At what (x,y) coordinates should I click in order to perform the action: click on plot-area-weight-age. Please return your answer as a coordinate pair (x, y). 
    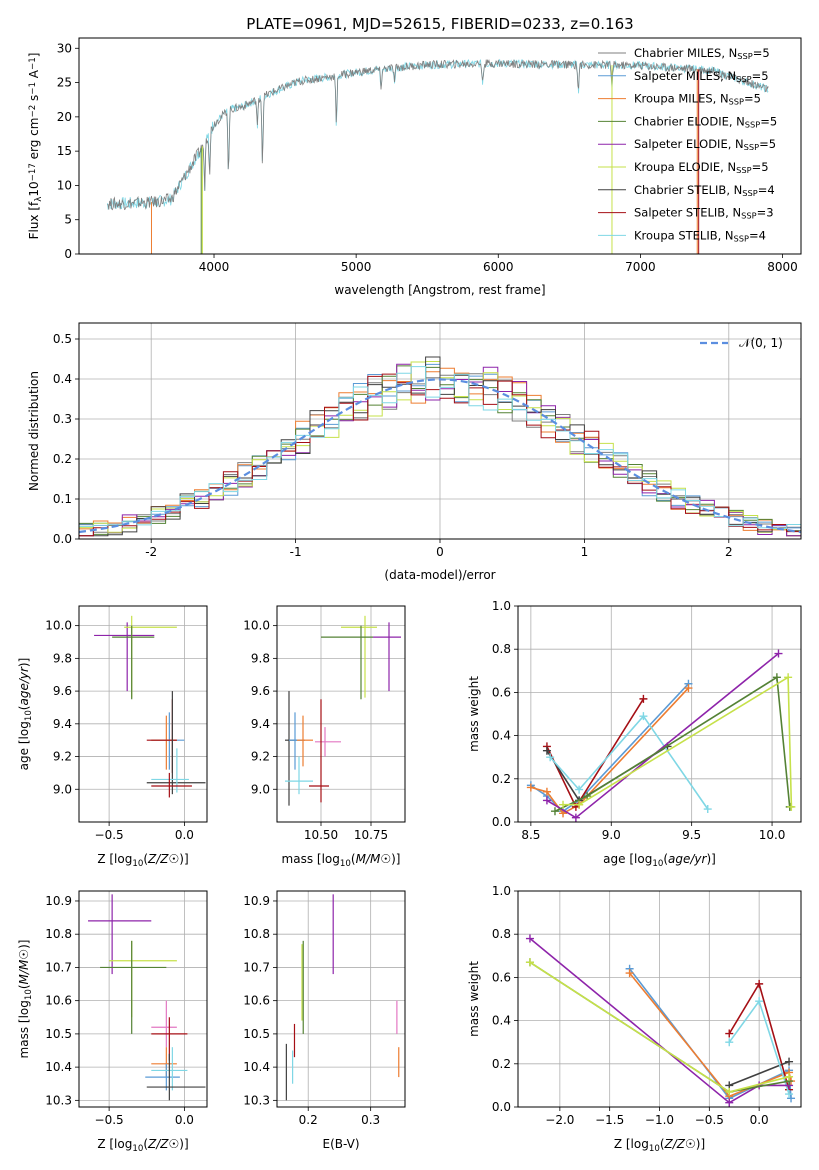
    Looking at the image, I should click on (661, 735).